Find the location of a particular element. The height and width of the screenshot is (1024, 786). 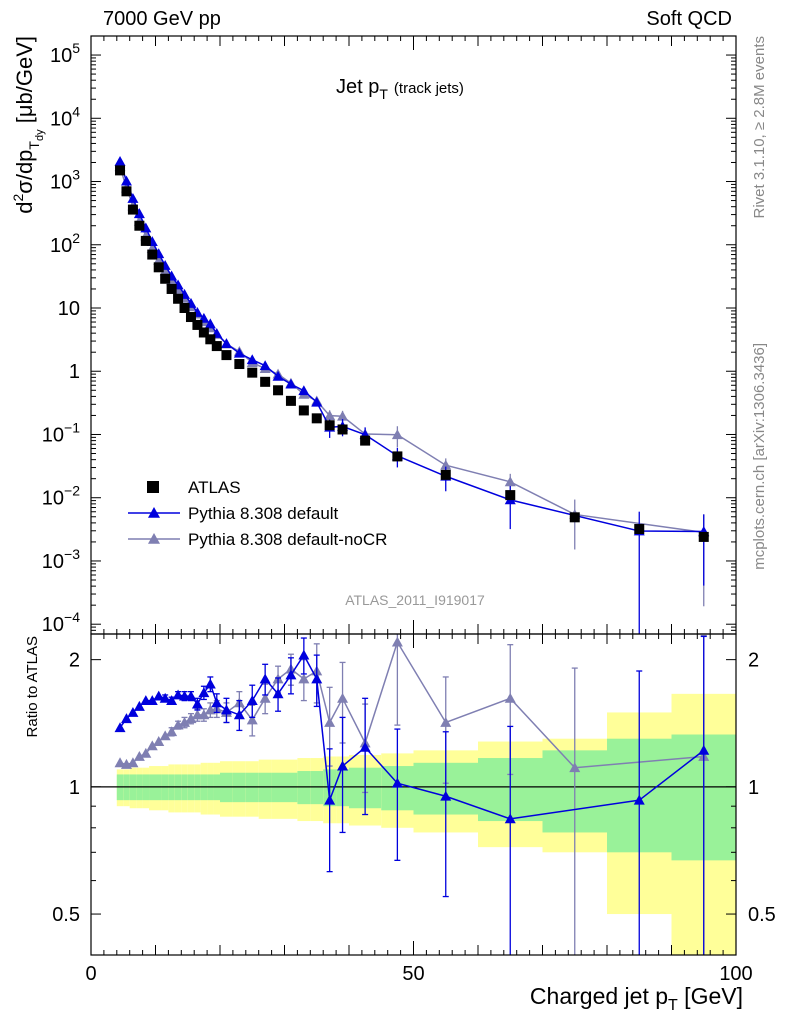

plot-title: Jet pT (track jets) is located at coordinates (400, 89).